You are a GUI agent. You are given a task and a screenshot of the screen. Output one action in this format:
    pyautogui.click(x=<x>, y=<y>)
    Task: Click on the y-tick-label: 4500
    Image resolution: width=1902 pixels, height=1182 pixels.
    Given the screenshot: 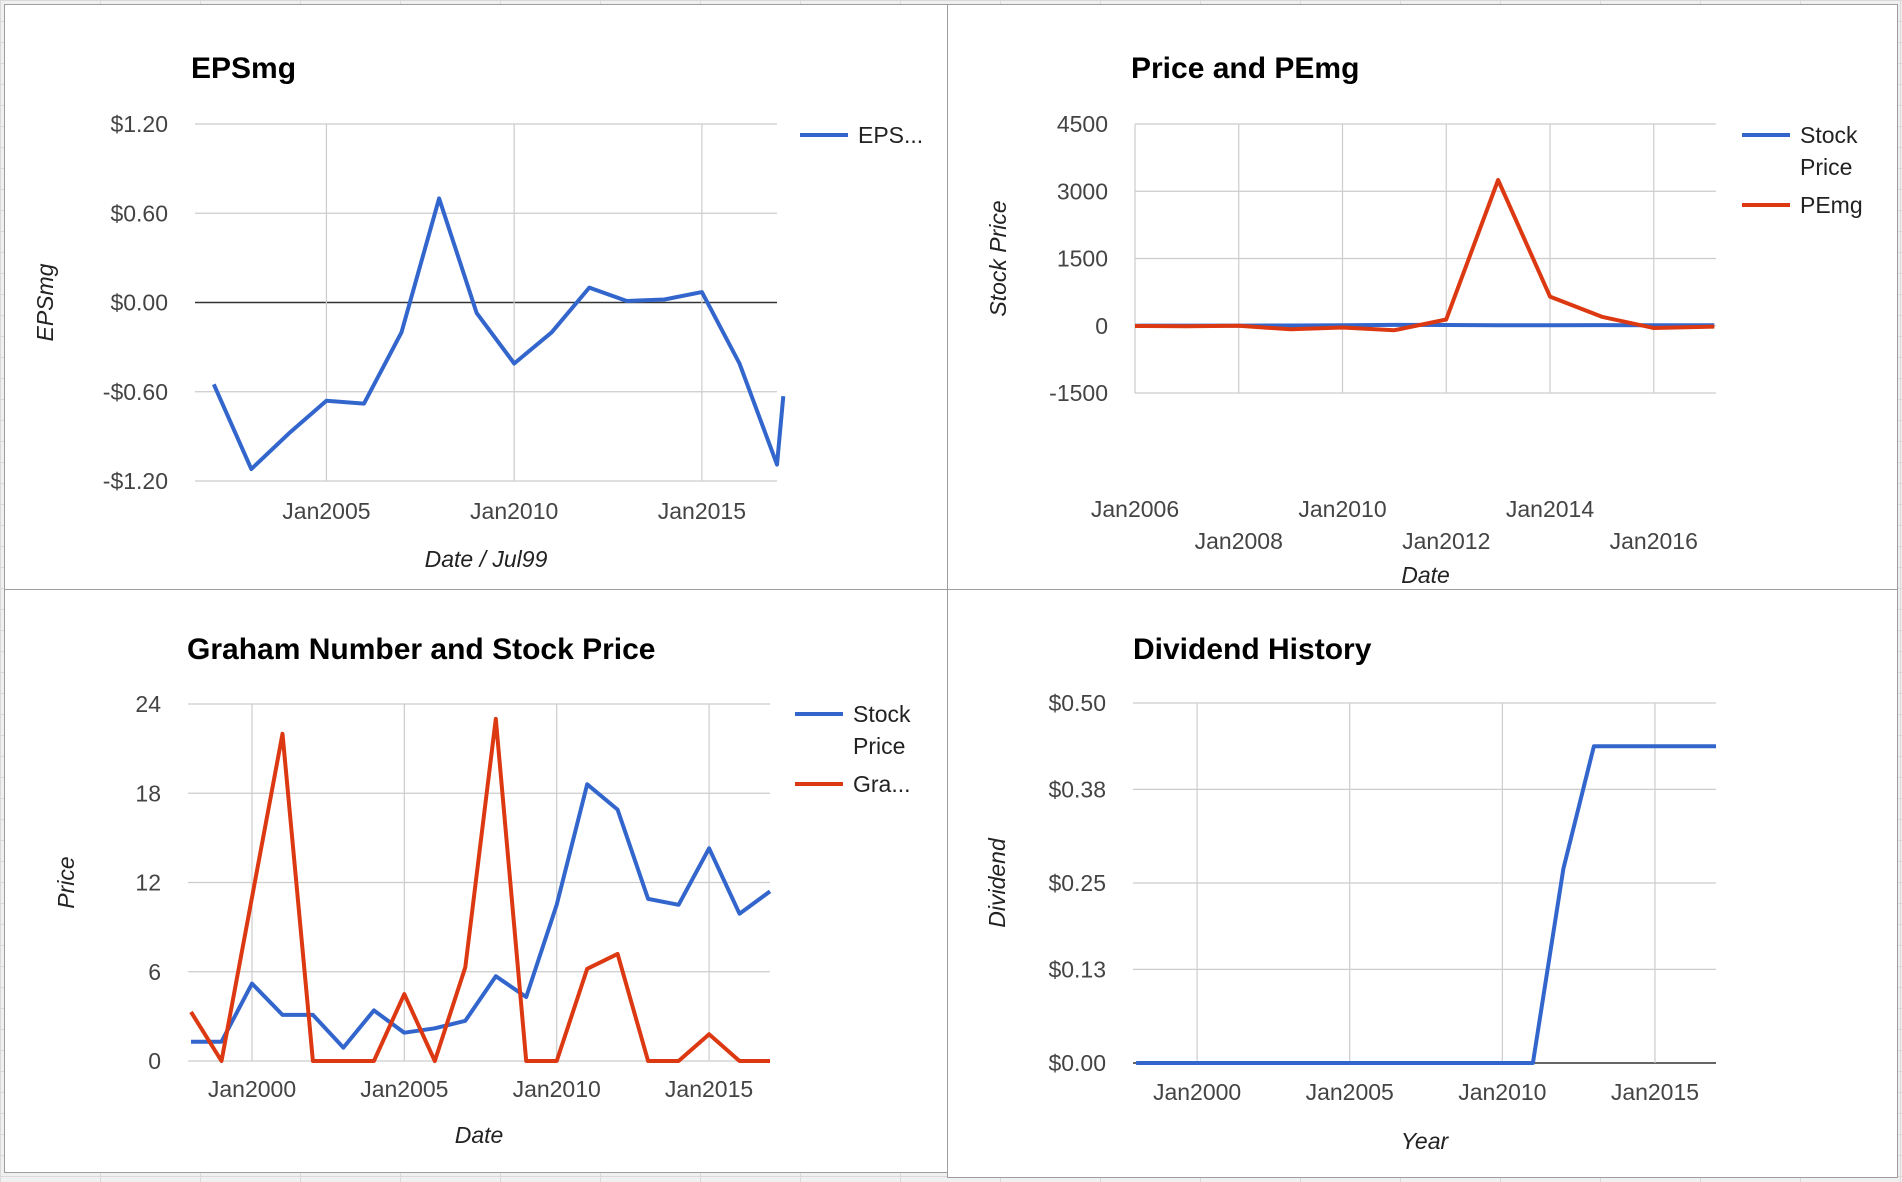 What is the action you would take?
    pyautogui.click(x=1082, y=124)
    